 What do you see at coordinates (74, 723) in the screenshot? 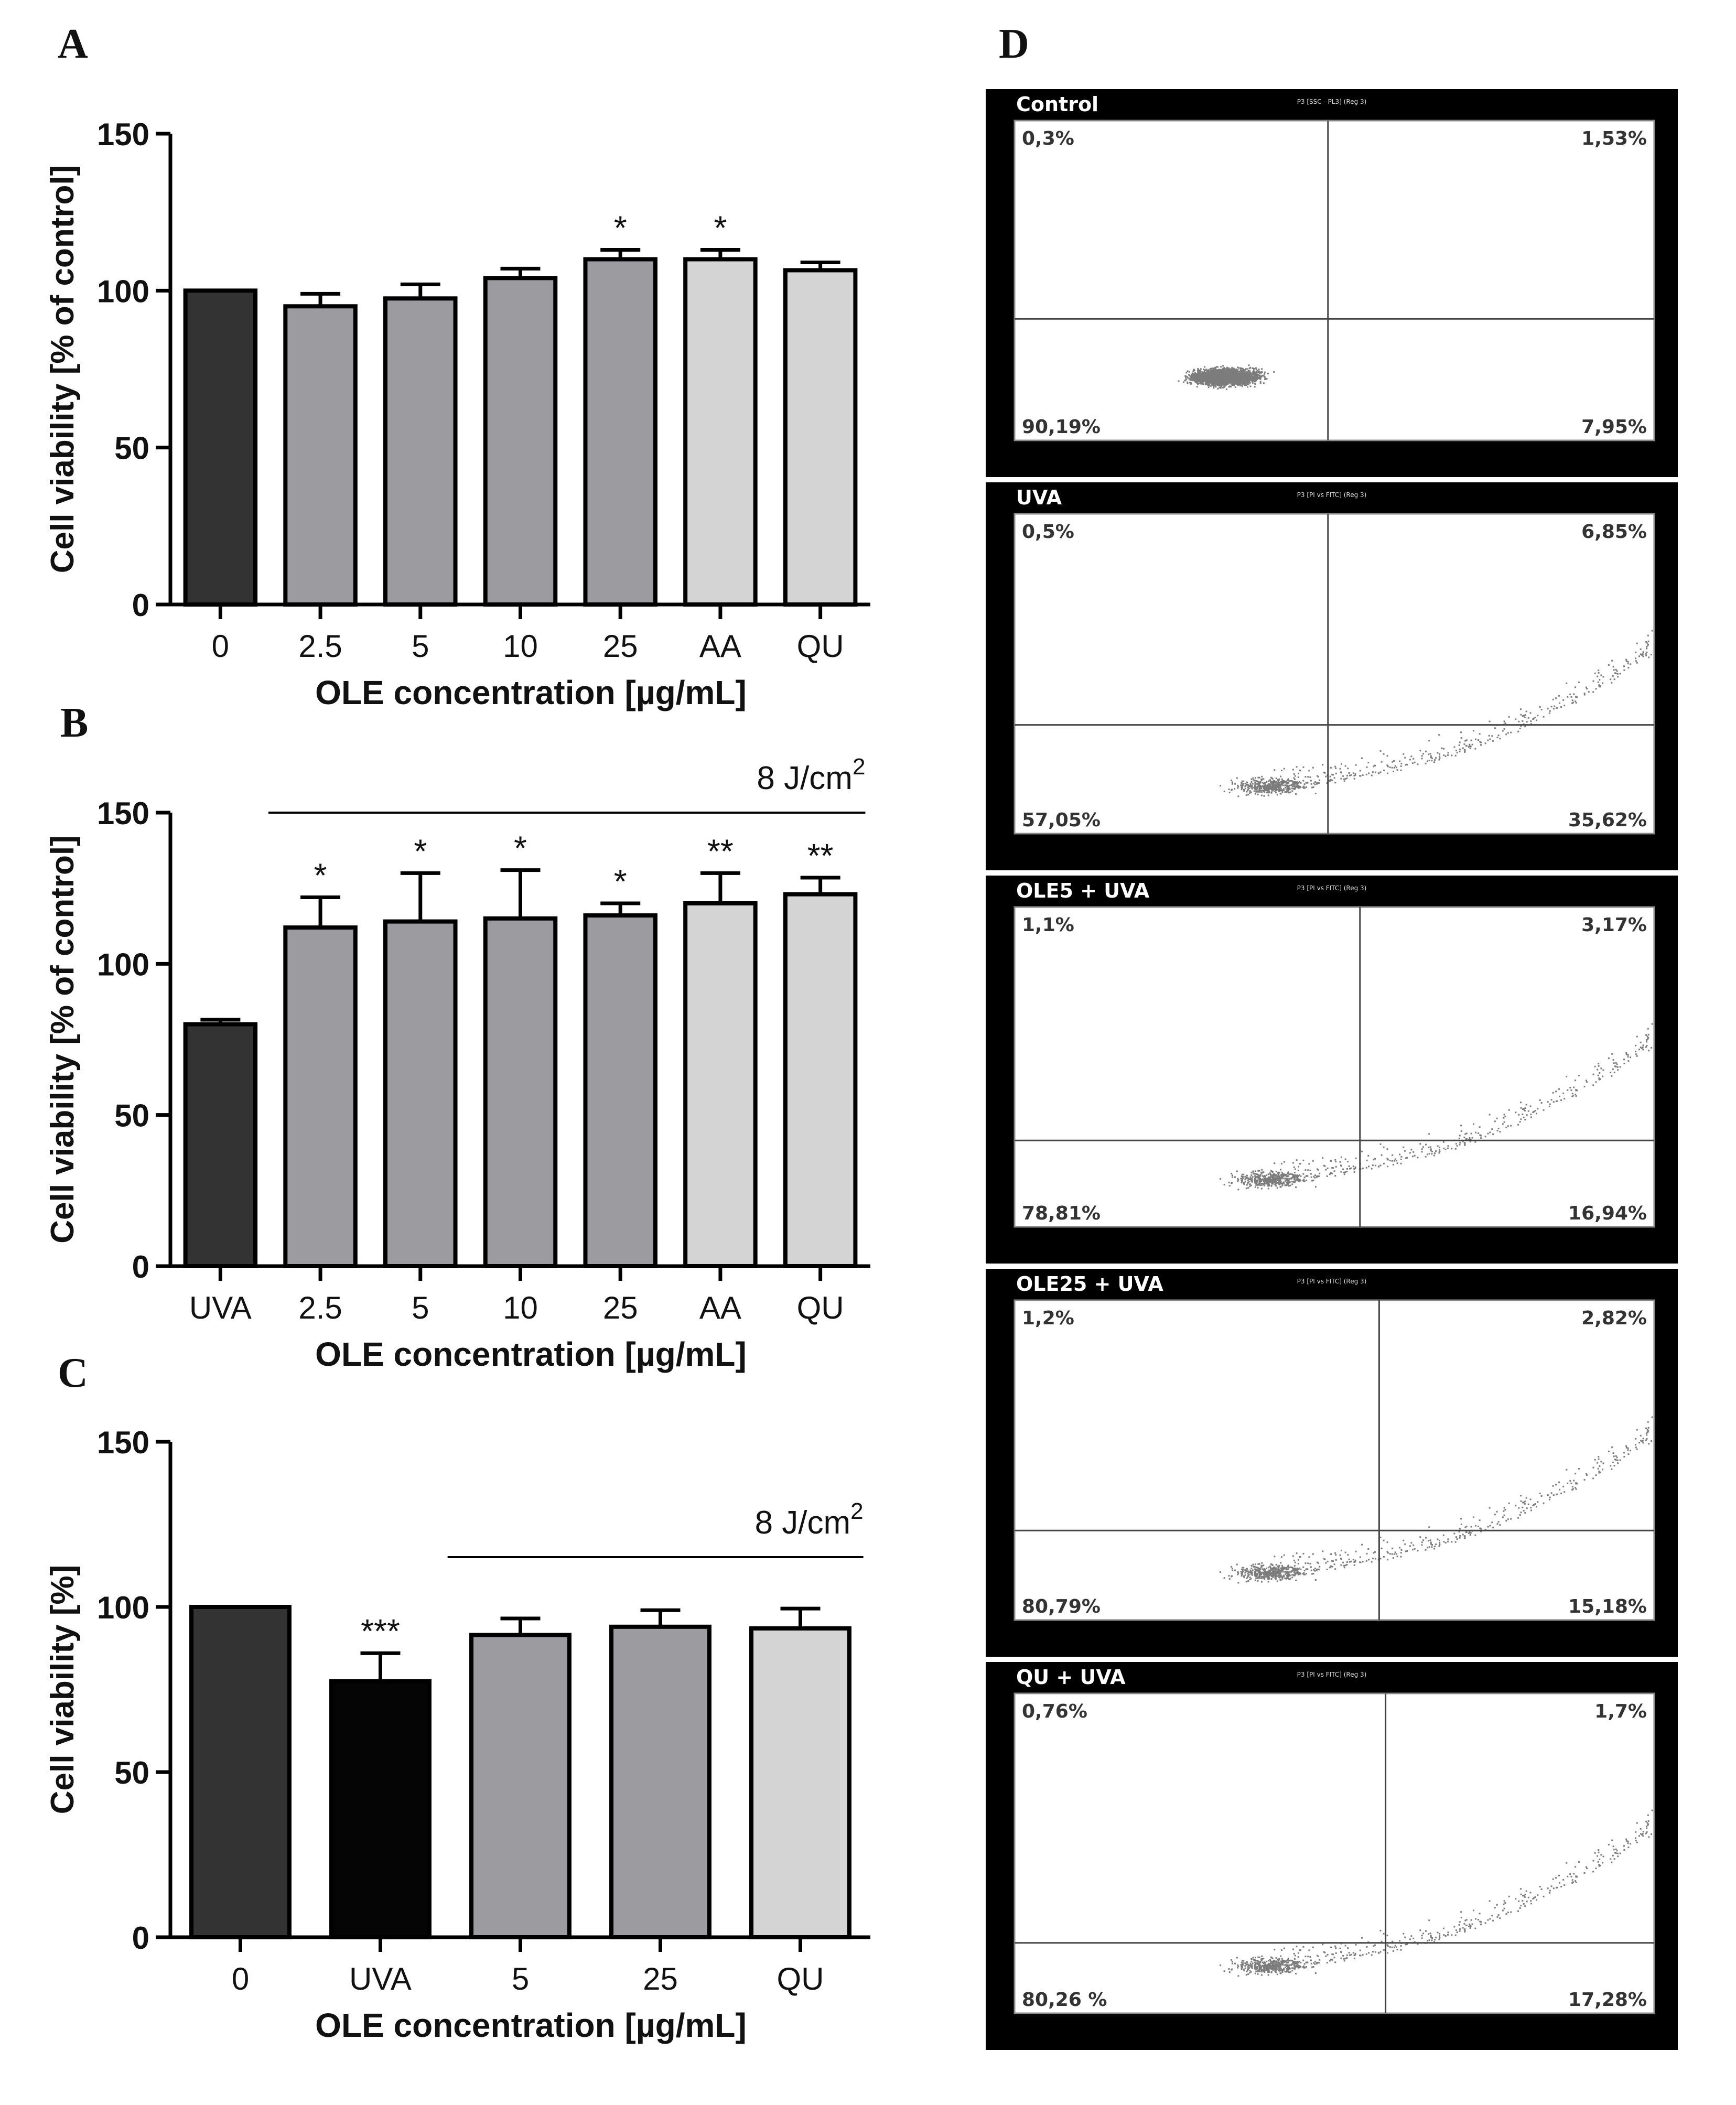
I see `panel-label-b: B` at bounding box center [74, 723].